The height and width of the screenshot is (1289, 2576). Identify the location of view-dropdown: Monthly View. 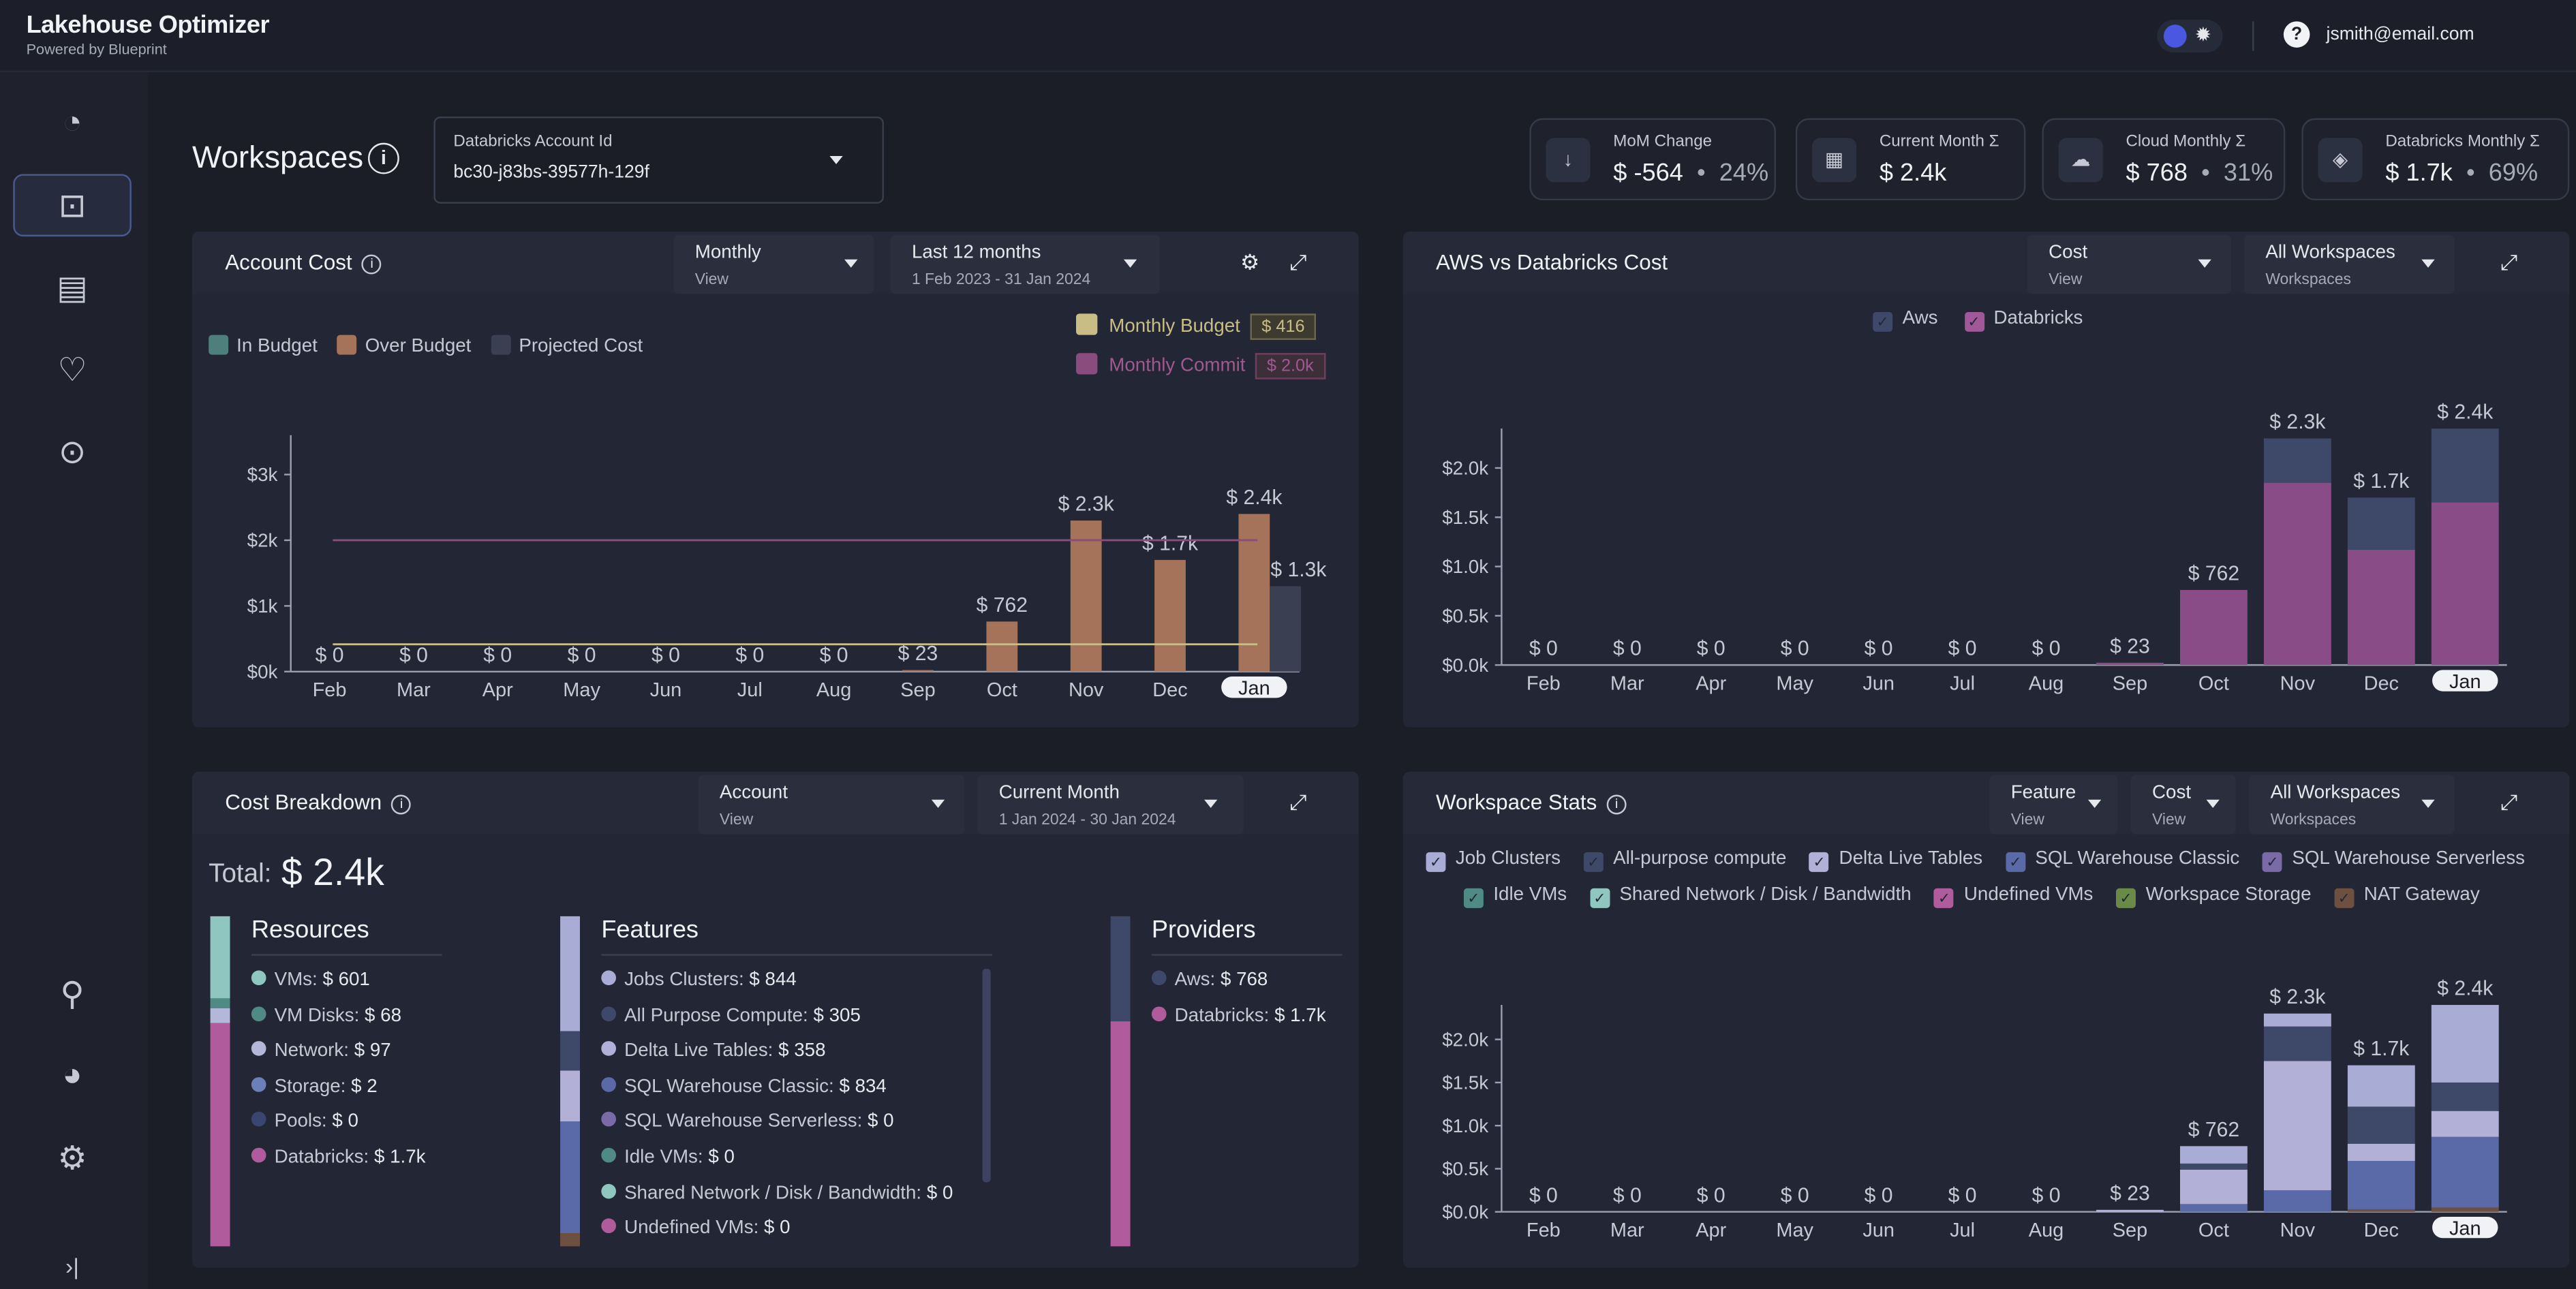
(773, 264).